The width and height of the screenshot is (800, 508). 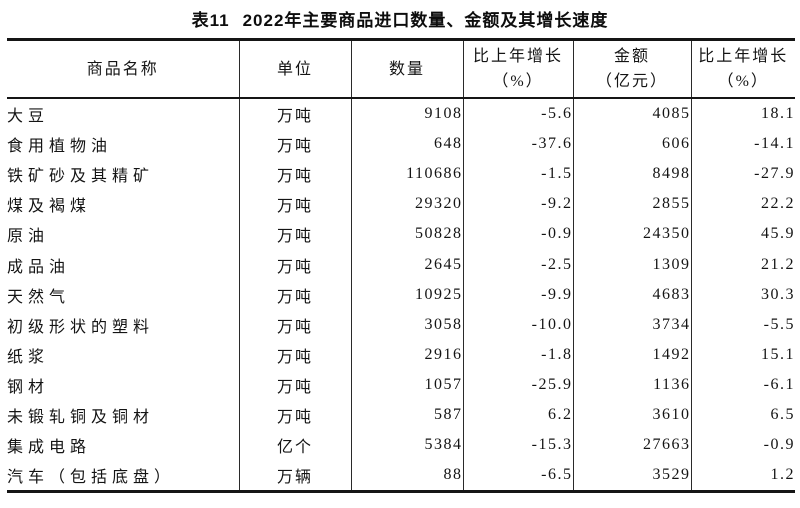 What do you see at coordinates (779, 324) in the screenshot?
I see `cell-amount-growth: -5.5` at bounding box center [779, 324].